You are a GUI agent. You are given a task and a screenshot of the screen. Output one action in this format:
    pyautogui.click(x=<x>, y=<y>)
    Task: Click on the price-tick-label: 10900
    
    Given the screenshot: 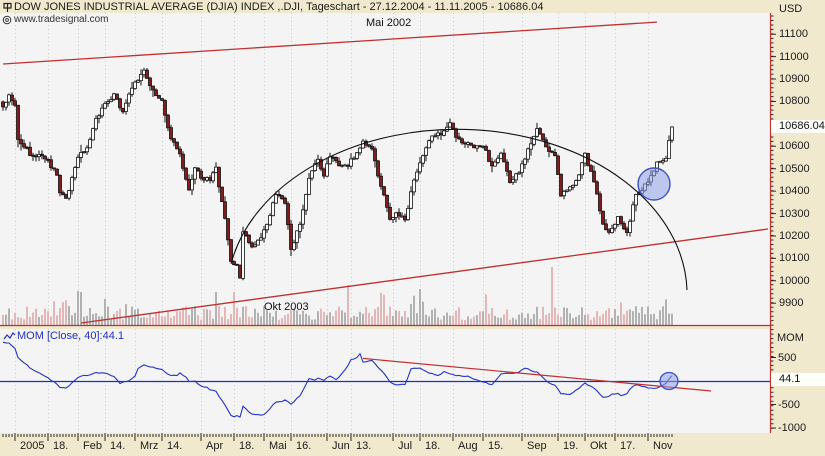 What is the action you would take?
    pyautogui.click(x=794, y=79)
    